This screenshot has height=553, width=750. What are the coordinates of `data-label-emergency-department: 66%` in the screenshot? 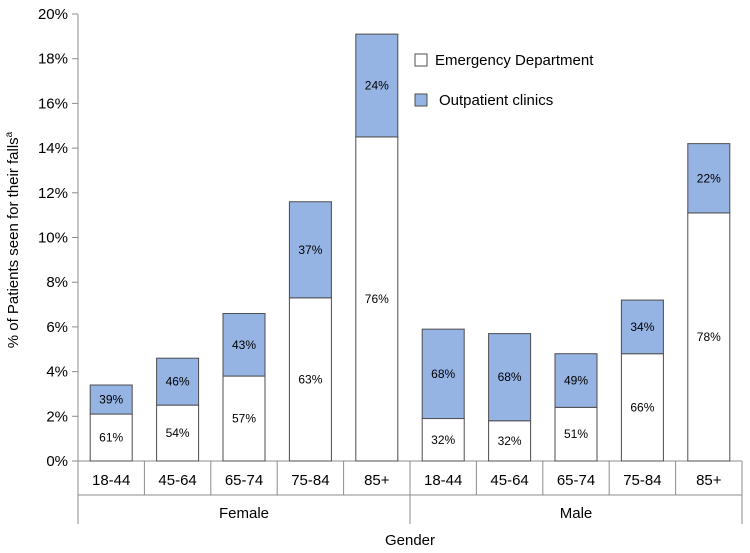 It's located at (642, 407).